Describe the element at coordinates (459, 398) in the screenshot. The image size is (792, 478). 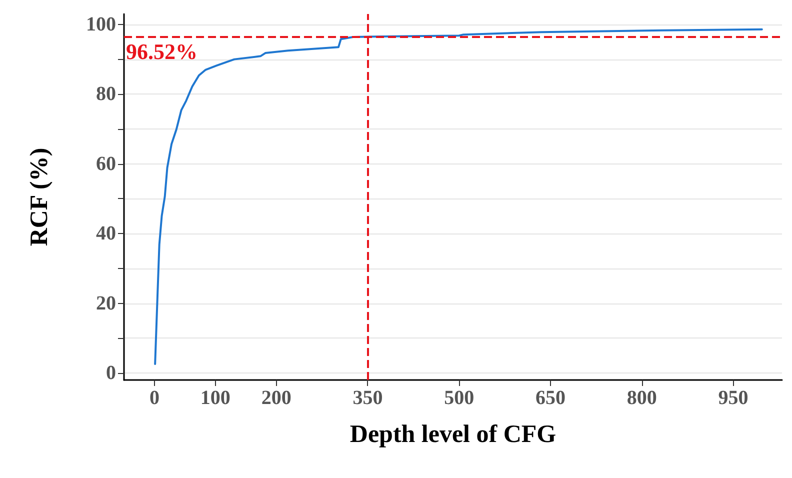
I see `x-tick-label: 500` at that location.